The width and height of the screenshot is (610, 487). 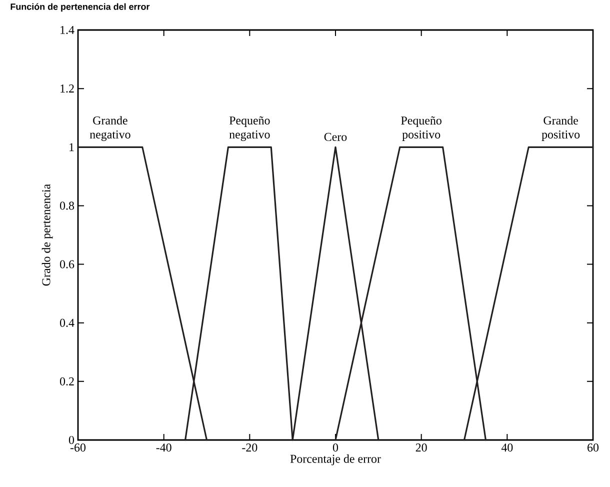 What do you see at coordinates (507, 448) in the screenshot?
I see `x-tick-label: 40` at bounding box center [507, 448].